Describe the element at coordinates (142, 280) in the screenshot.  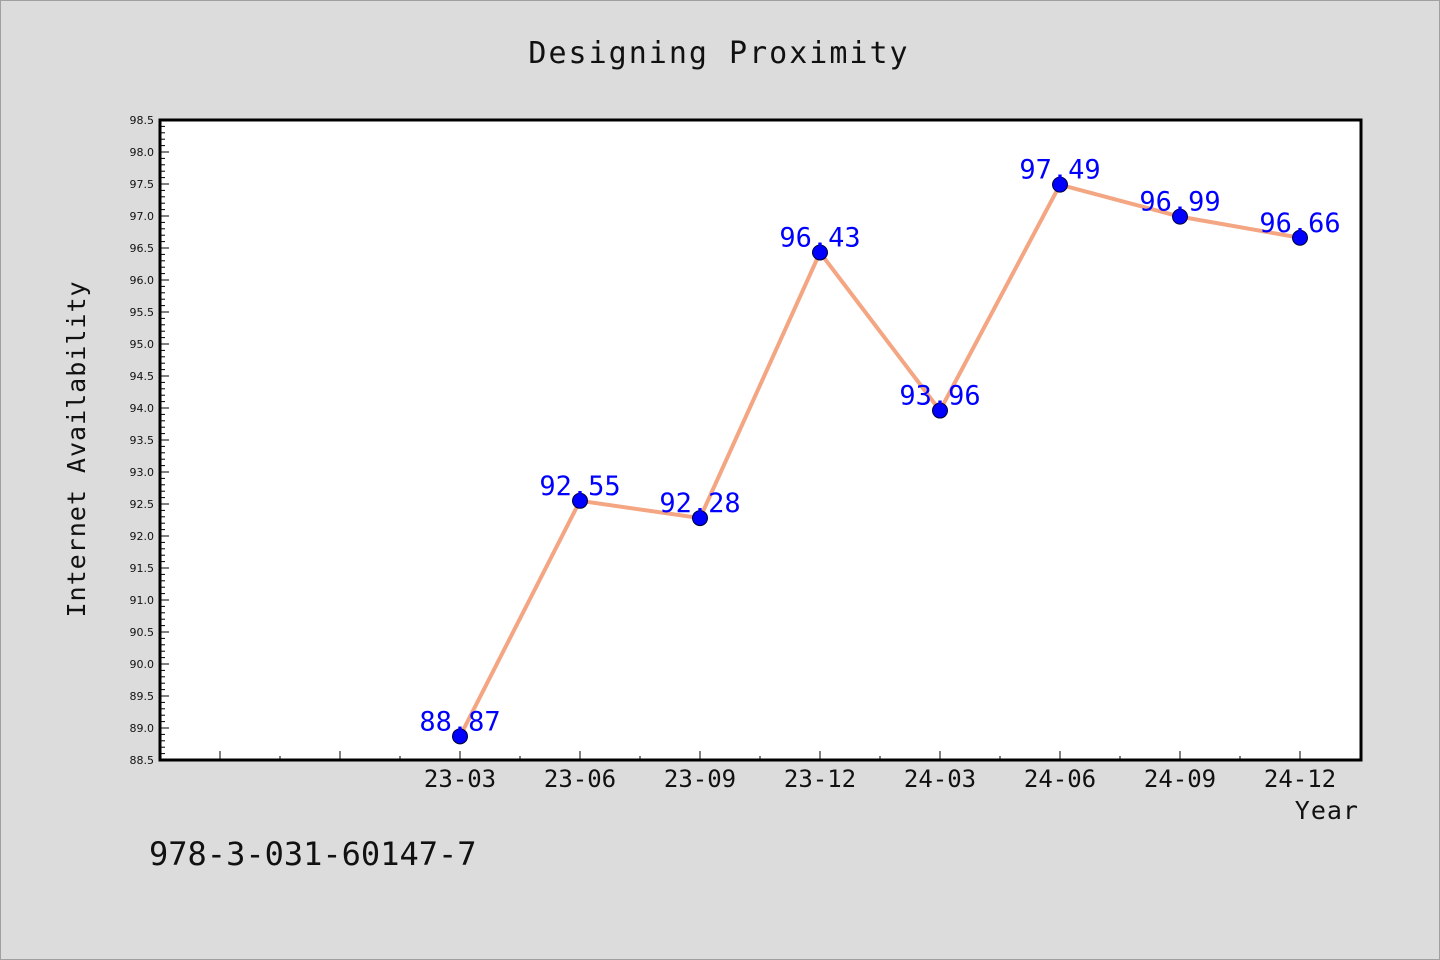
I see `y-tick-label: 96.0` at that location.